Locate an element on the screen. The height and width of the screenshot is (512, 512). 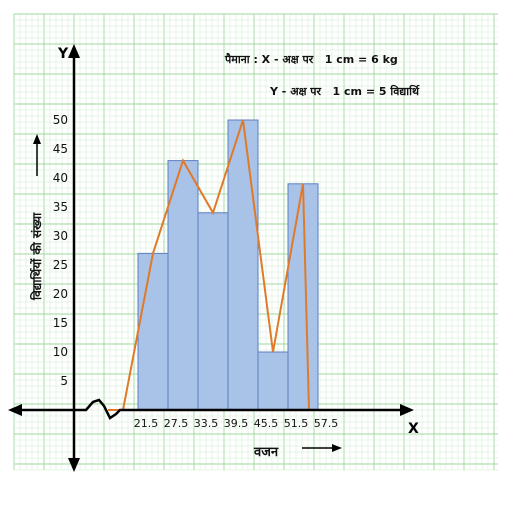
y-tick-label: 35 is located at coordinates (60, 207).